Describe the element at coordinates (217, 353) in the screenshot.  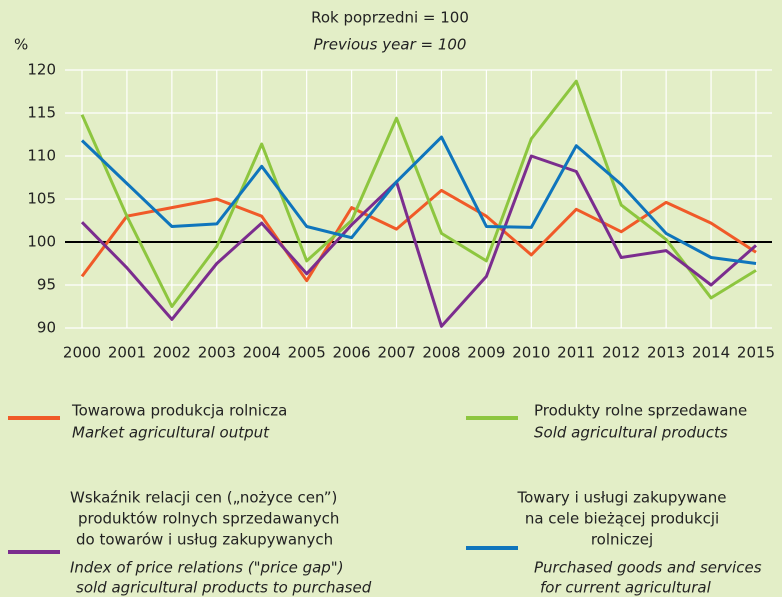
I see `x-tick-label: 2003` at that location.